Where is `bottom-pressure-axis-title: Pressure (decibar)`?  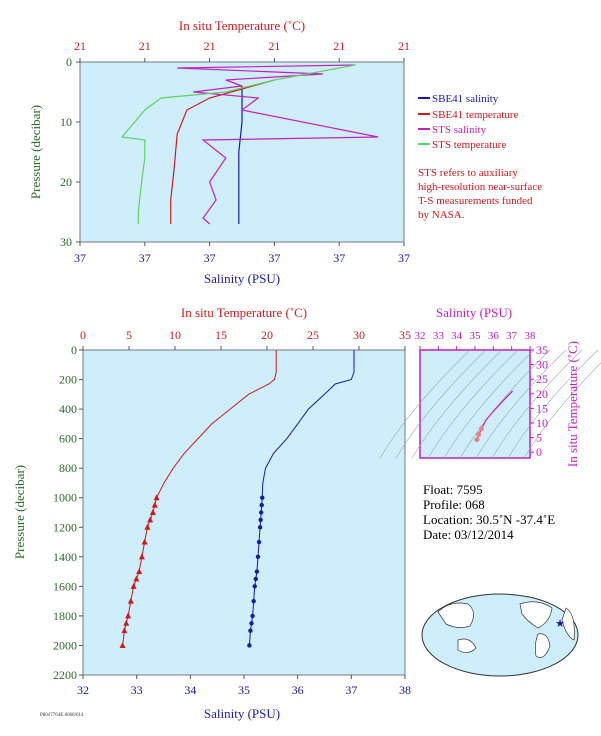
bottom-pressure-axis-title: Pressure (decibar) is located at coordinates (19, 512).